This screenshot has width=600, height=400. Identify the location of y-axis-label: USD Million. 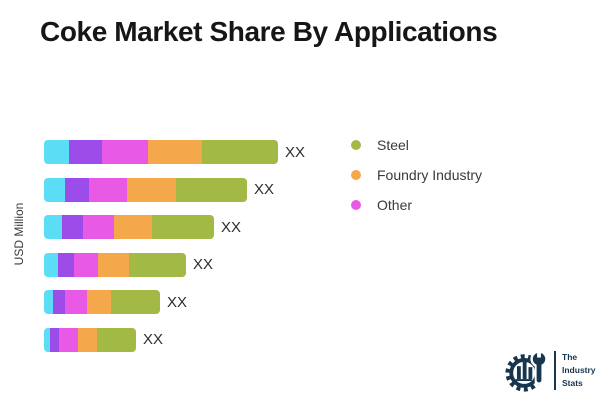
(19, 234).